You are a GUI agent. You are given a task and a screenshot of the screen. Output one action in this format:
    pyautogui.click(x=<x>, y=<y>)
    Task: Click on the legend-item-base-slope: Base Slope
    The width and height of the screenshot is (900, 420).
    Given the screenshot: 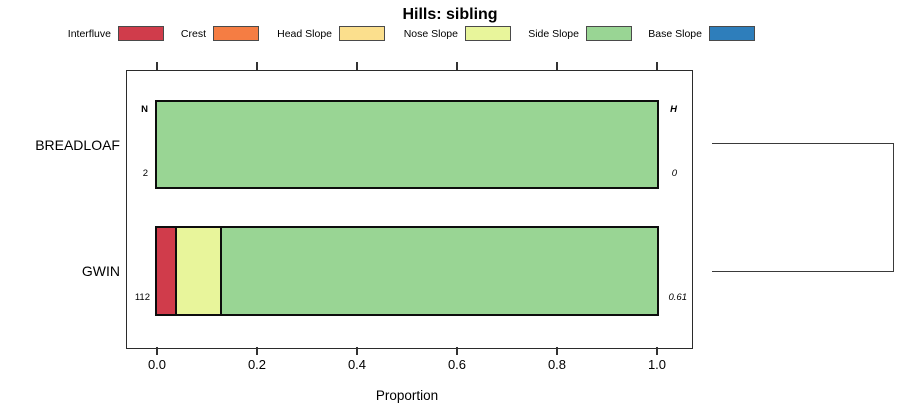 What is the action you would take?
    pyautogui.click(x=701, y=33)
    